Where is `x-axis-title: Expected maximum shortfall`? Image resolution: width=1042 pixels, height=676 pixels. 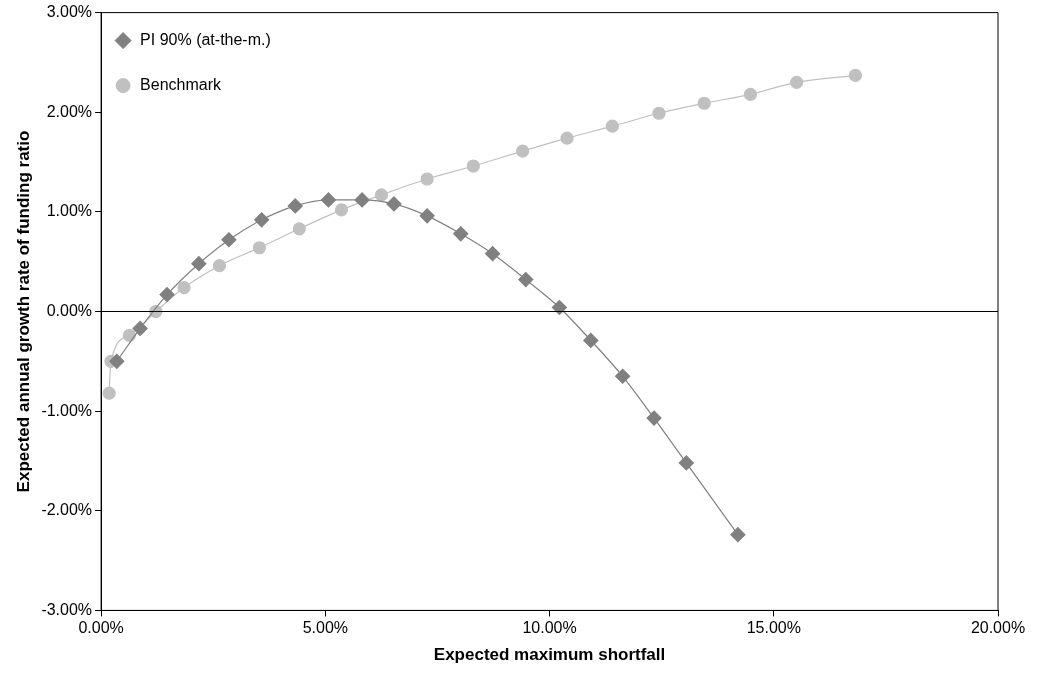
x-axis-title: Expected maximum shortfall is located at coordinates (549, 655).